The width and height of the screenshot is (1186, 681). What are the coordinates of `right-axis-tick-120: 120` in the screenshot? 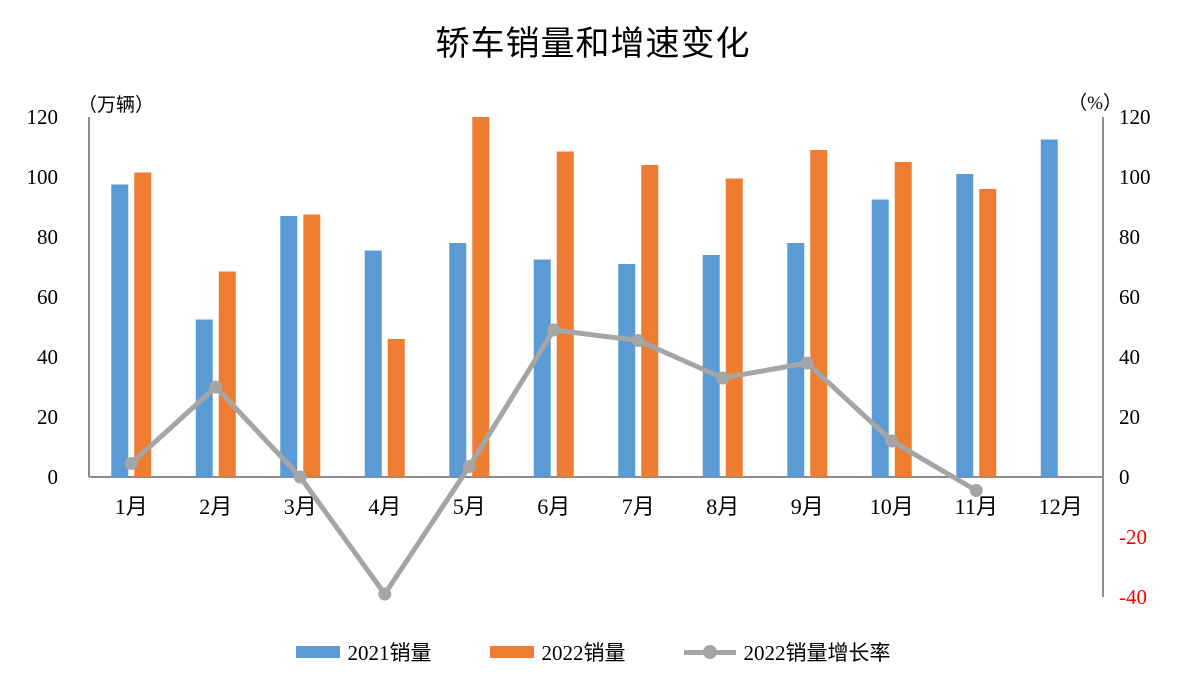 It's located at (1135, 117).